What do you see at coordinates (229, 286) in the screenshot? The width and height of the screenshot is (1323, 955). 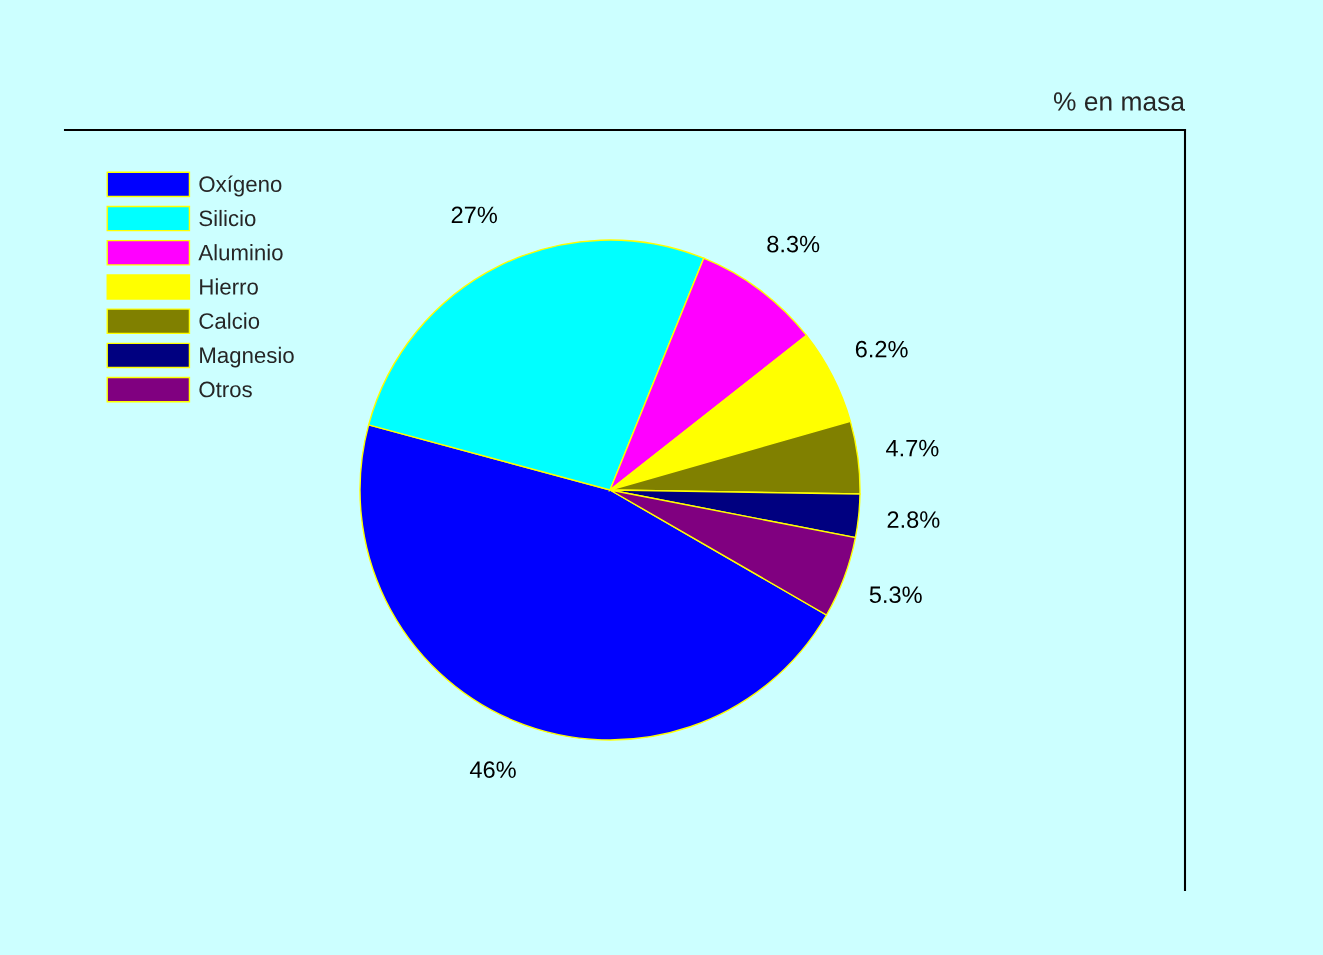 I see `legend-label: Hierro` at bounding box center [229, 286].